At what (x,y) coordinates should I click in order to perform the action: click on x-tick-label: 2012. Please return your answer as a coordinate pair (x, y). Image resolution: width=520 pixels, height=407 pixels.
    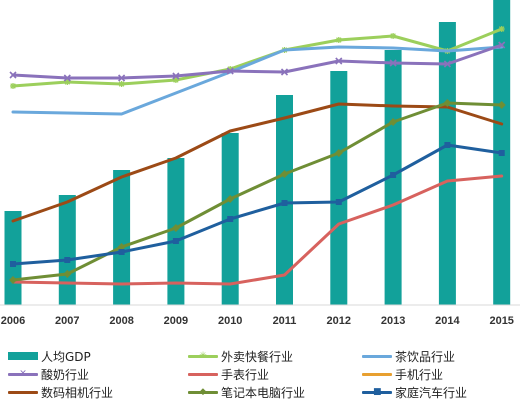
    Looking at the image, I should click on (339, 321).